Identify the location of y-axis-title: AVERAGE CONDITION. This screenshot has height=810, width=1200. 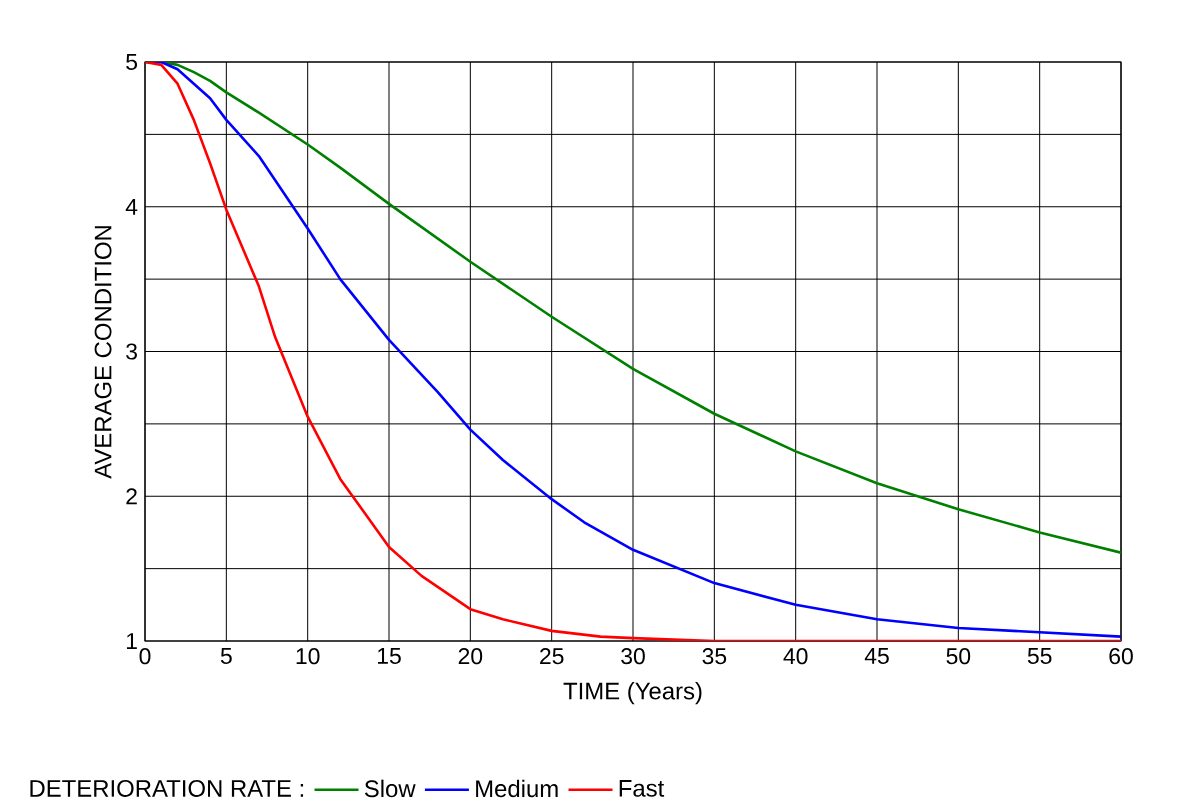
(103, 352).